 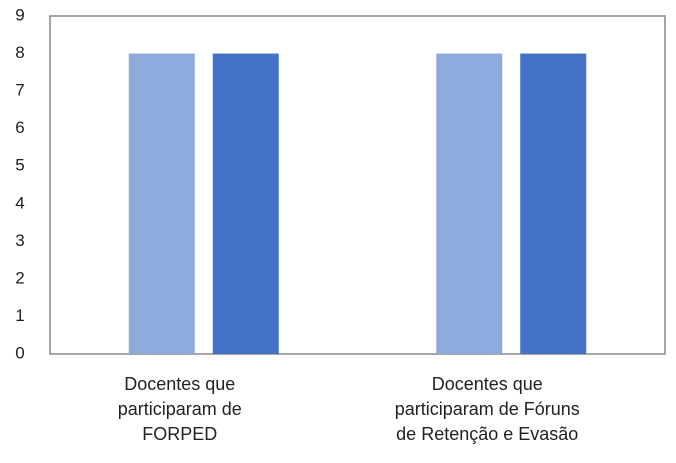 What do you see at coordinates (19, 127) in the screenshot?
I see `y-tick-label: 6` at bounding box center [19, 127].